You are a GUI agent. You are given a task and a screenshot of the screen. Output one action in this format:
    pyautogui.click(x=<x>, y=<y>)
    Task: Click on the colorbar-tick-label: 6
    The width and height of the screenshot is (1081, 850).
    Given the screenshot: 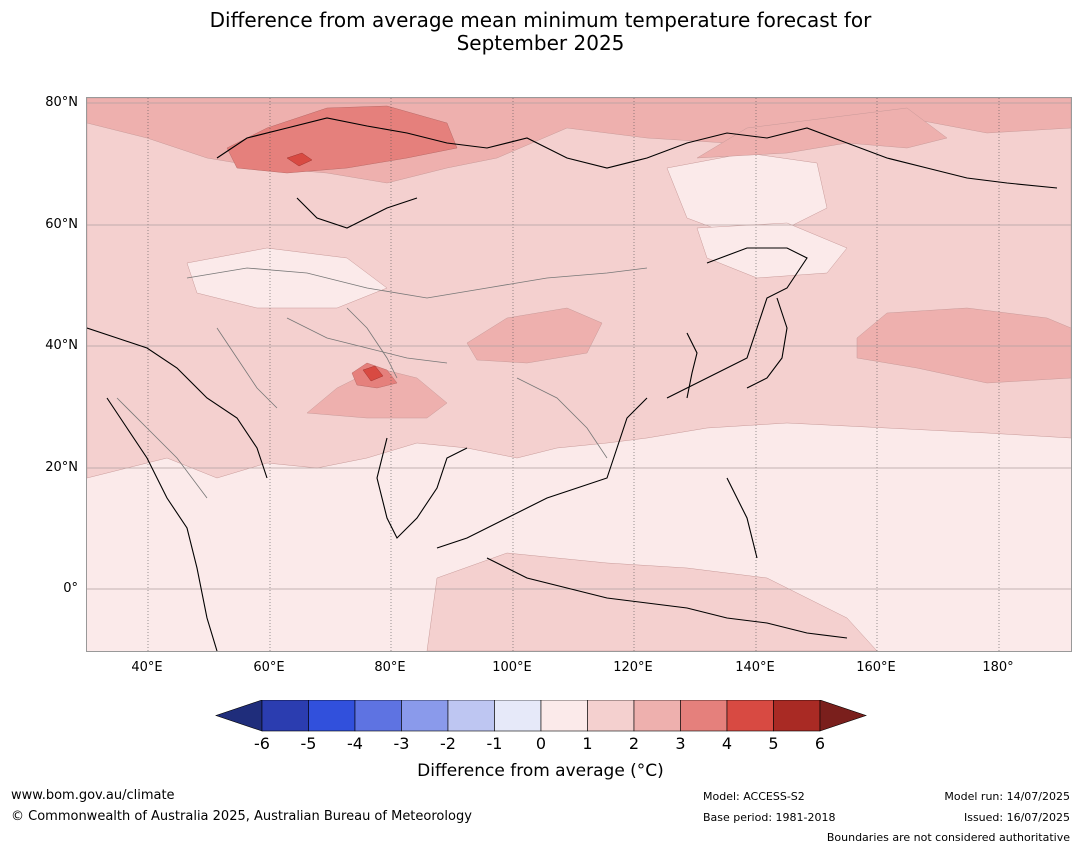 What is the action you would take?
    pyautogui.click(x=820, y=743)
    